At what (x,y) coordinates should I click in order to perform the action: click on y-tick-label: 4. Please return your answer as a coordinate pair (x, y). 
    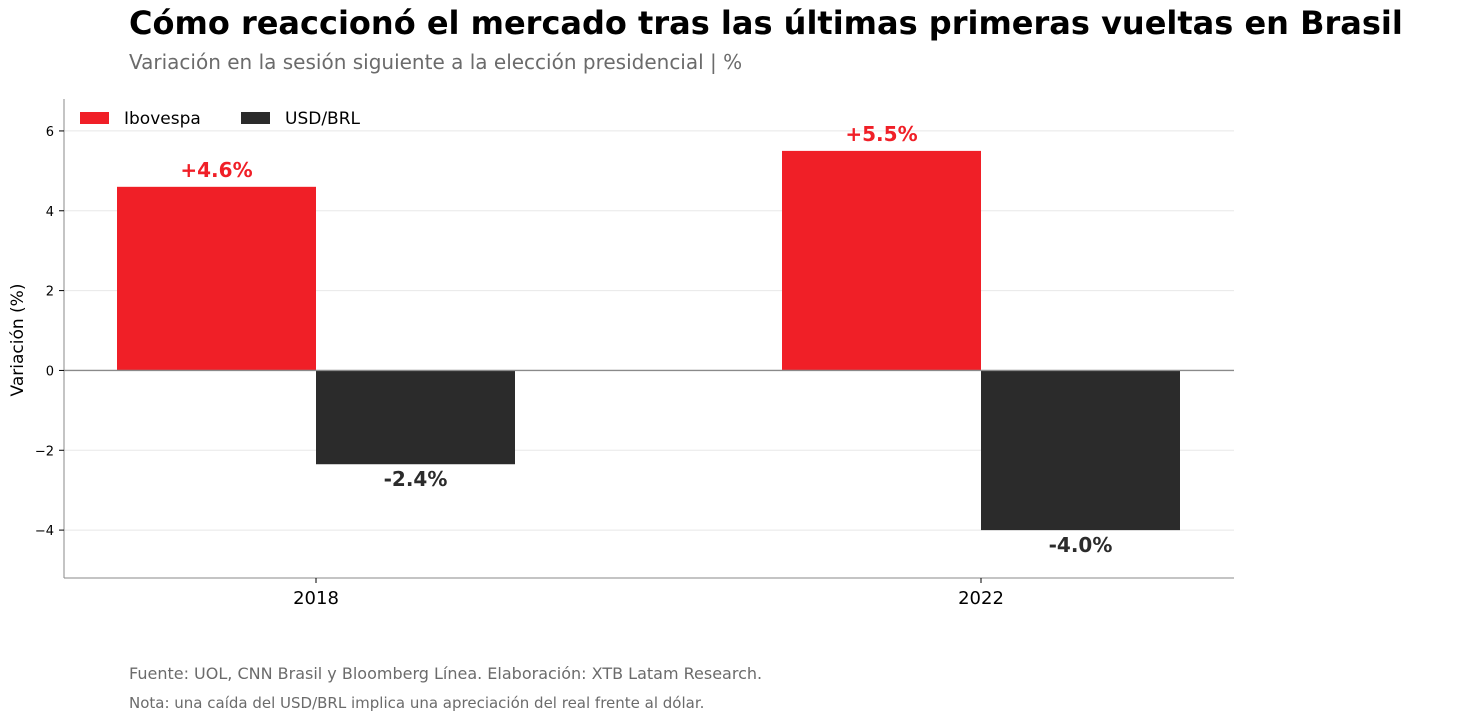
    Looking at the image, I should click on (50, 212).